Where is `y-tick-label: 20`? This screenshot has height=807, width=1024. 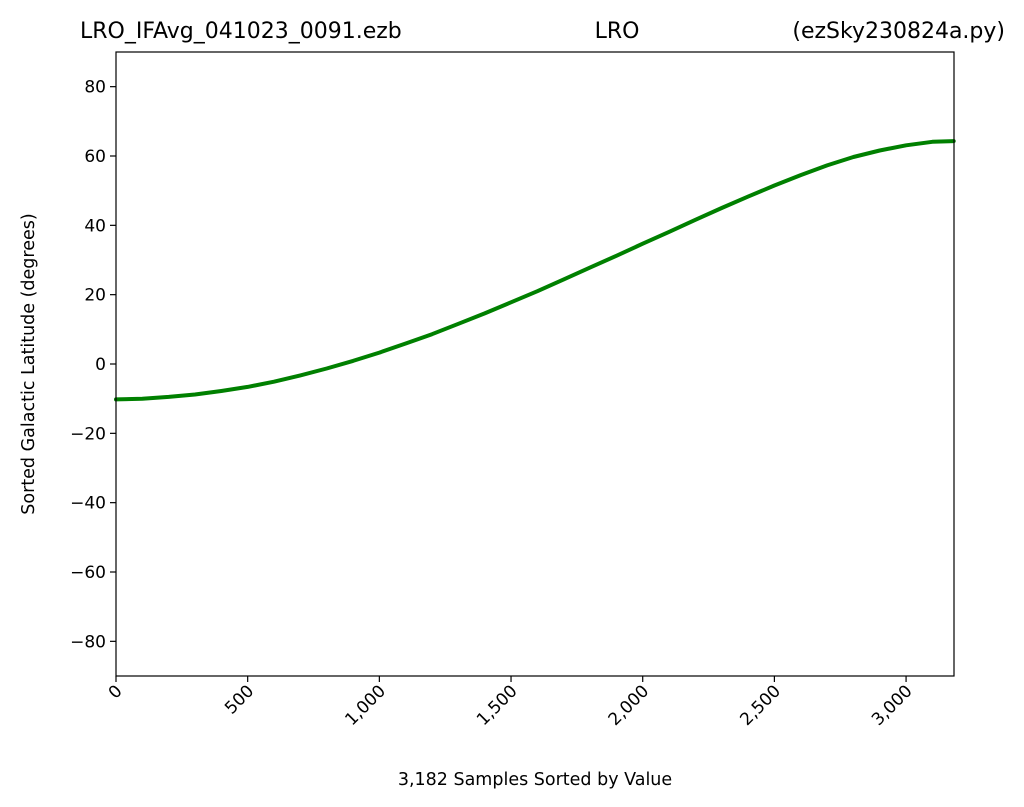 y-tick-label: 20 is located at coordinates (95, 296).